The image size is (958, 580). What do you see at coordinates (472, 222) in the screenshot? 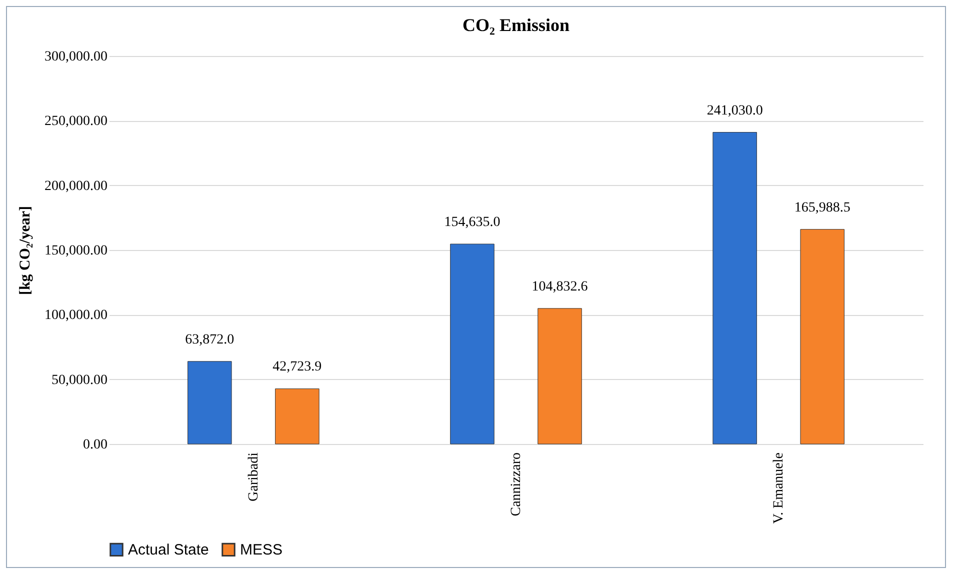
I see `data-label: 154,635.0` at bounding box center [472, 222].